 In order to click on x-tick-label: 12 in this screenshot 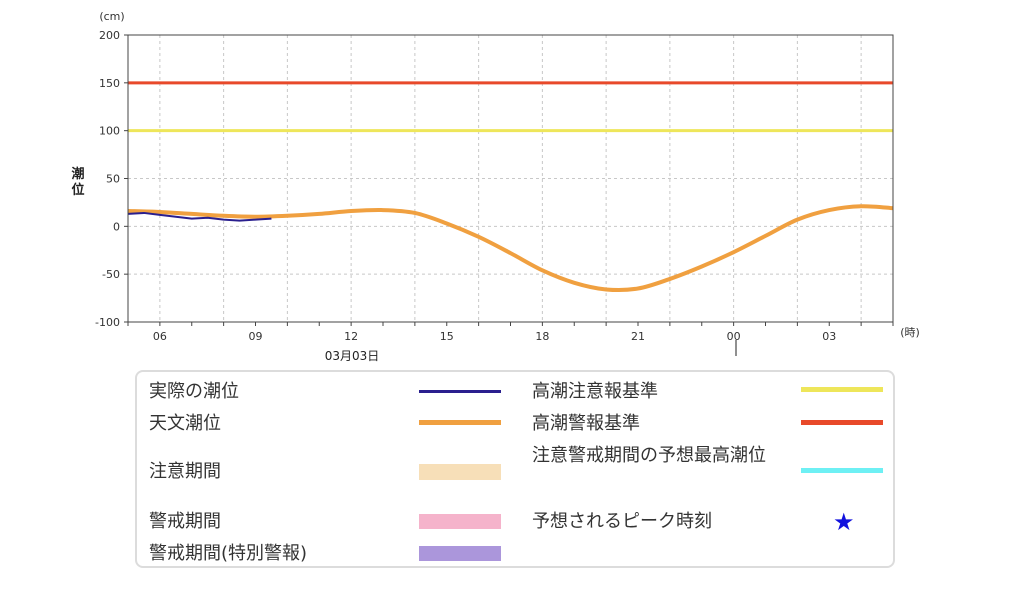, I will do `click(351, 336)`.